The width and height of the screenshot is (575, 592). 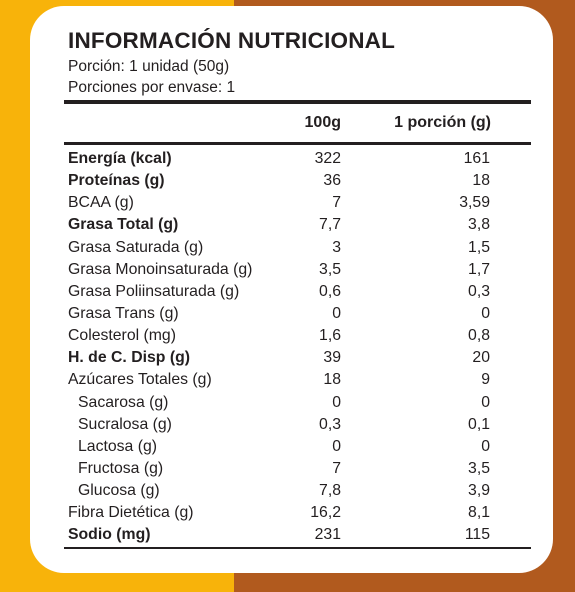 What do you see at coordinates (287, 425) in the screenshot?
I see `table-row: Sucralosa (g) 0,3 0,1` at bounding box center [287, 425].